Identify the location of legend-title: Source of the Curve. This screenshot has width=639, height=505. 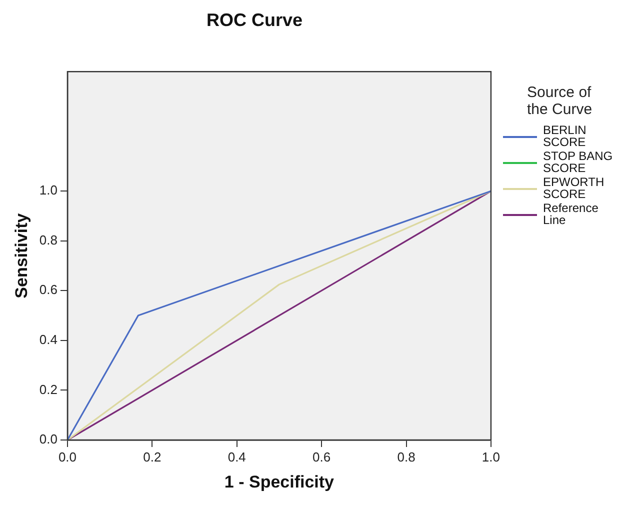
(560, 101).